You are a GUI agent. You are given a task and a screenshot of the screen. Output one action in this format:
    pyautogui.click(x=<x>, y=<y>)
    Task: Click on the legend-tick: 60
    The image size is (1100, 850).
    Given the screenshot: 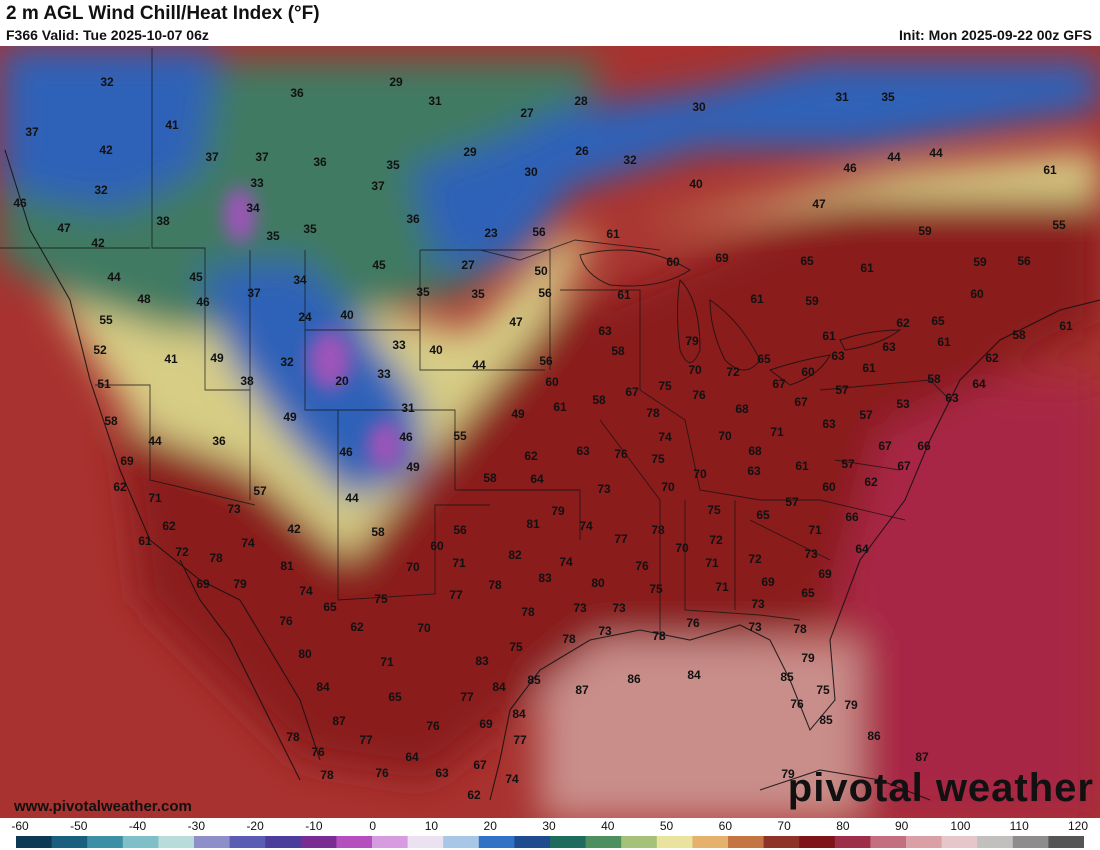 What is the action you would take?
    pyautogui.click(x=725, y=826)
    